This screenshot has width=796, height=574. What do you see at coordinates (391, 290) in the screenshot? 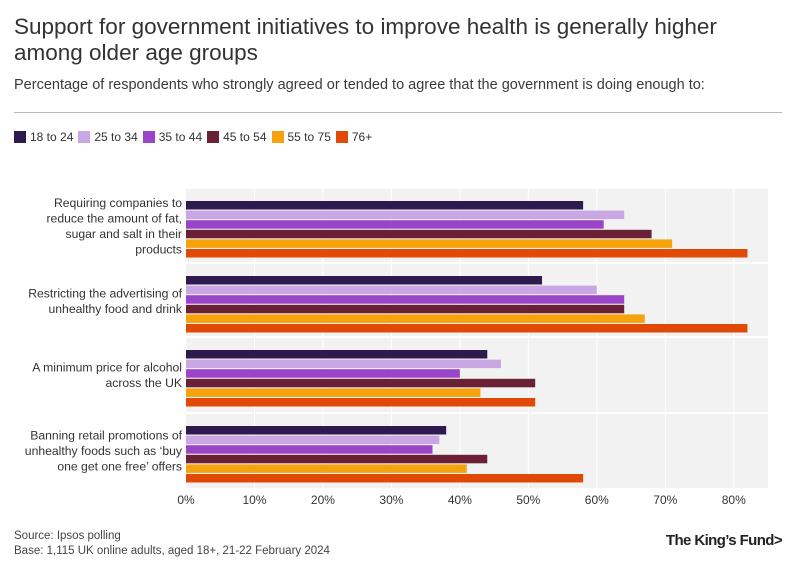
I see `bar-25-to-34-cat1` at bounding box center [391, 290].